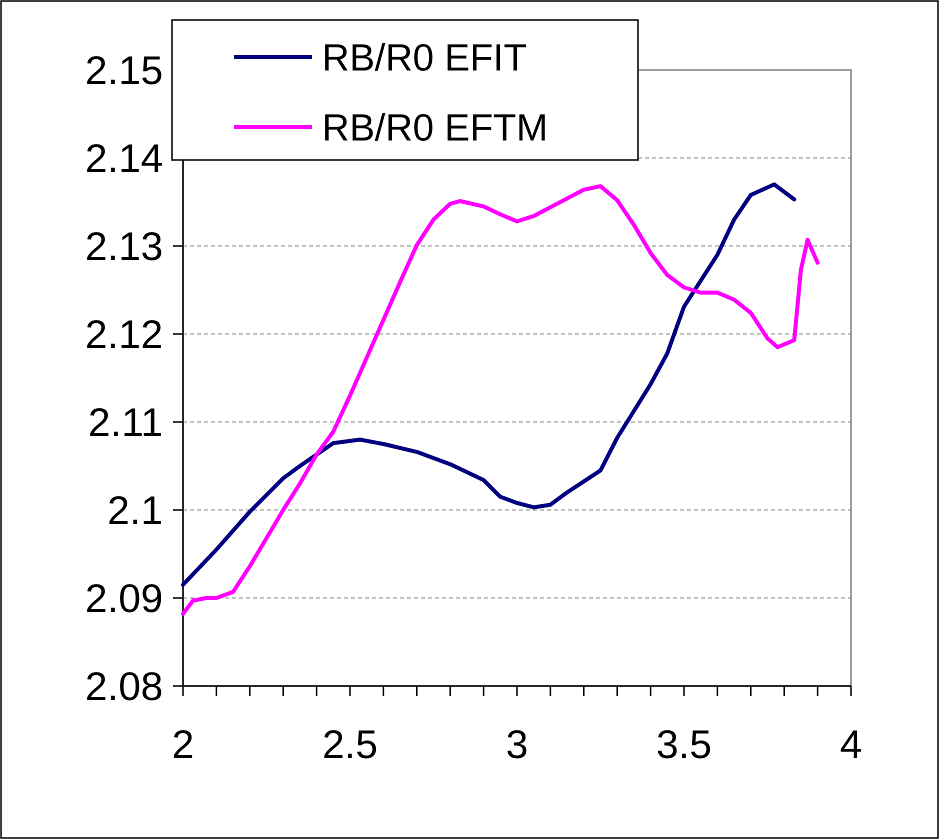  Describe the element at coordinates (424, 58) in the screenshot. I see `legend-label: RB/R0 EFIT` at that location.